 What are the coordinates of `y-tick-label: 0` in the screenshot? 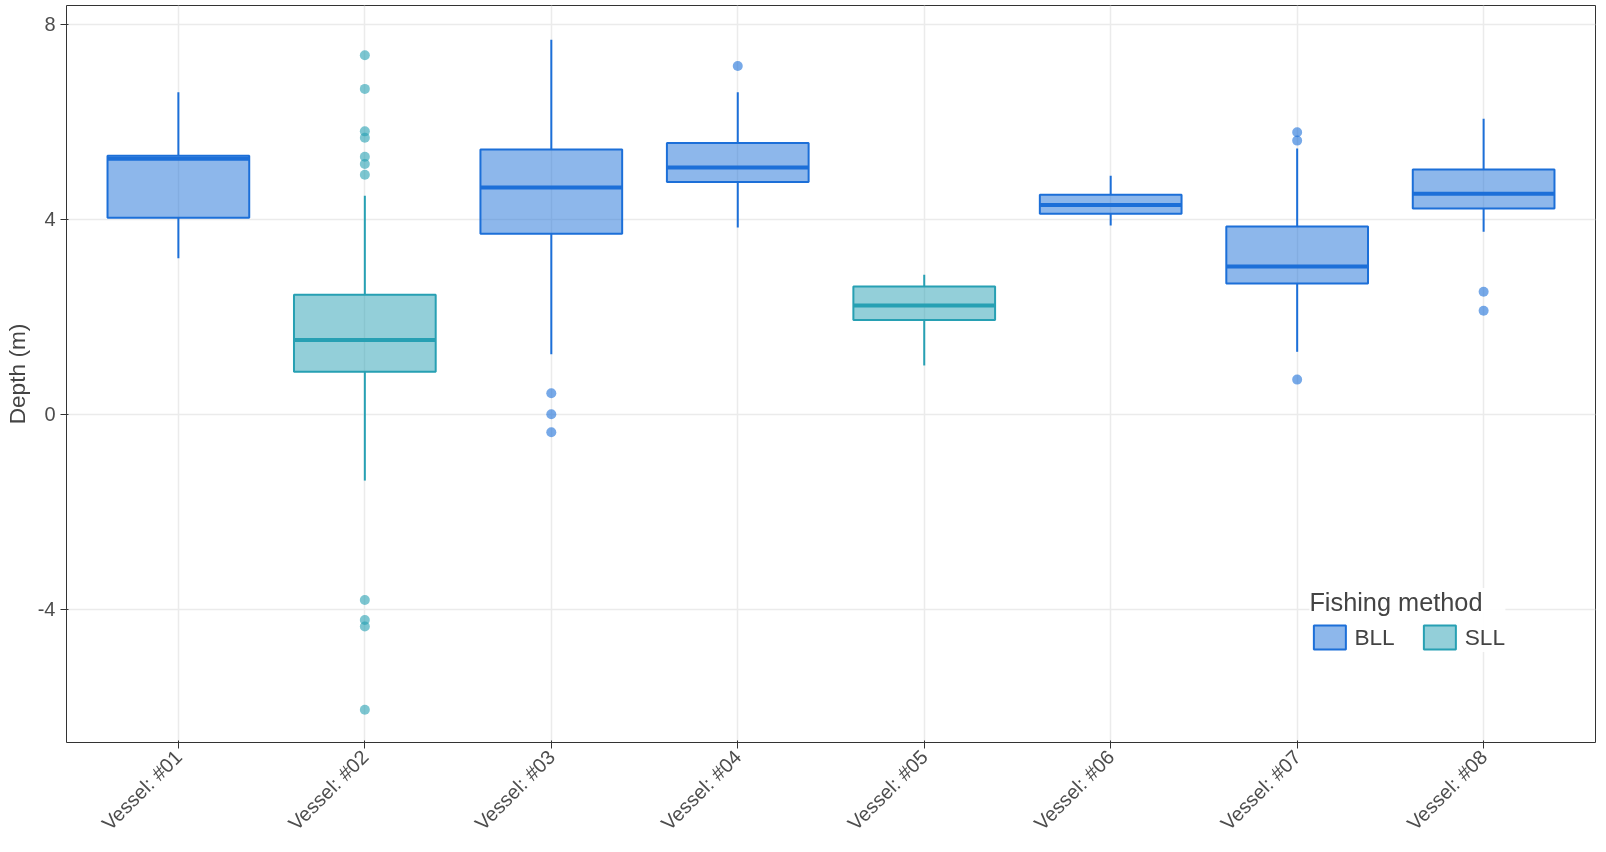 It's located at (50, 414).